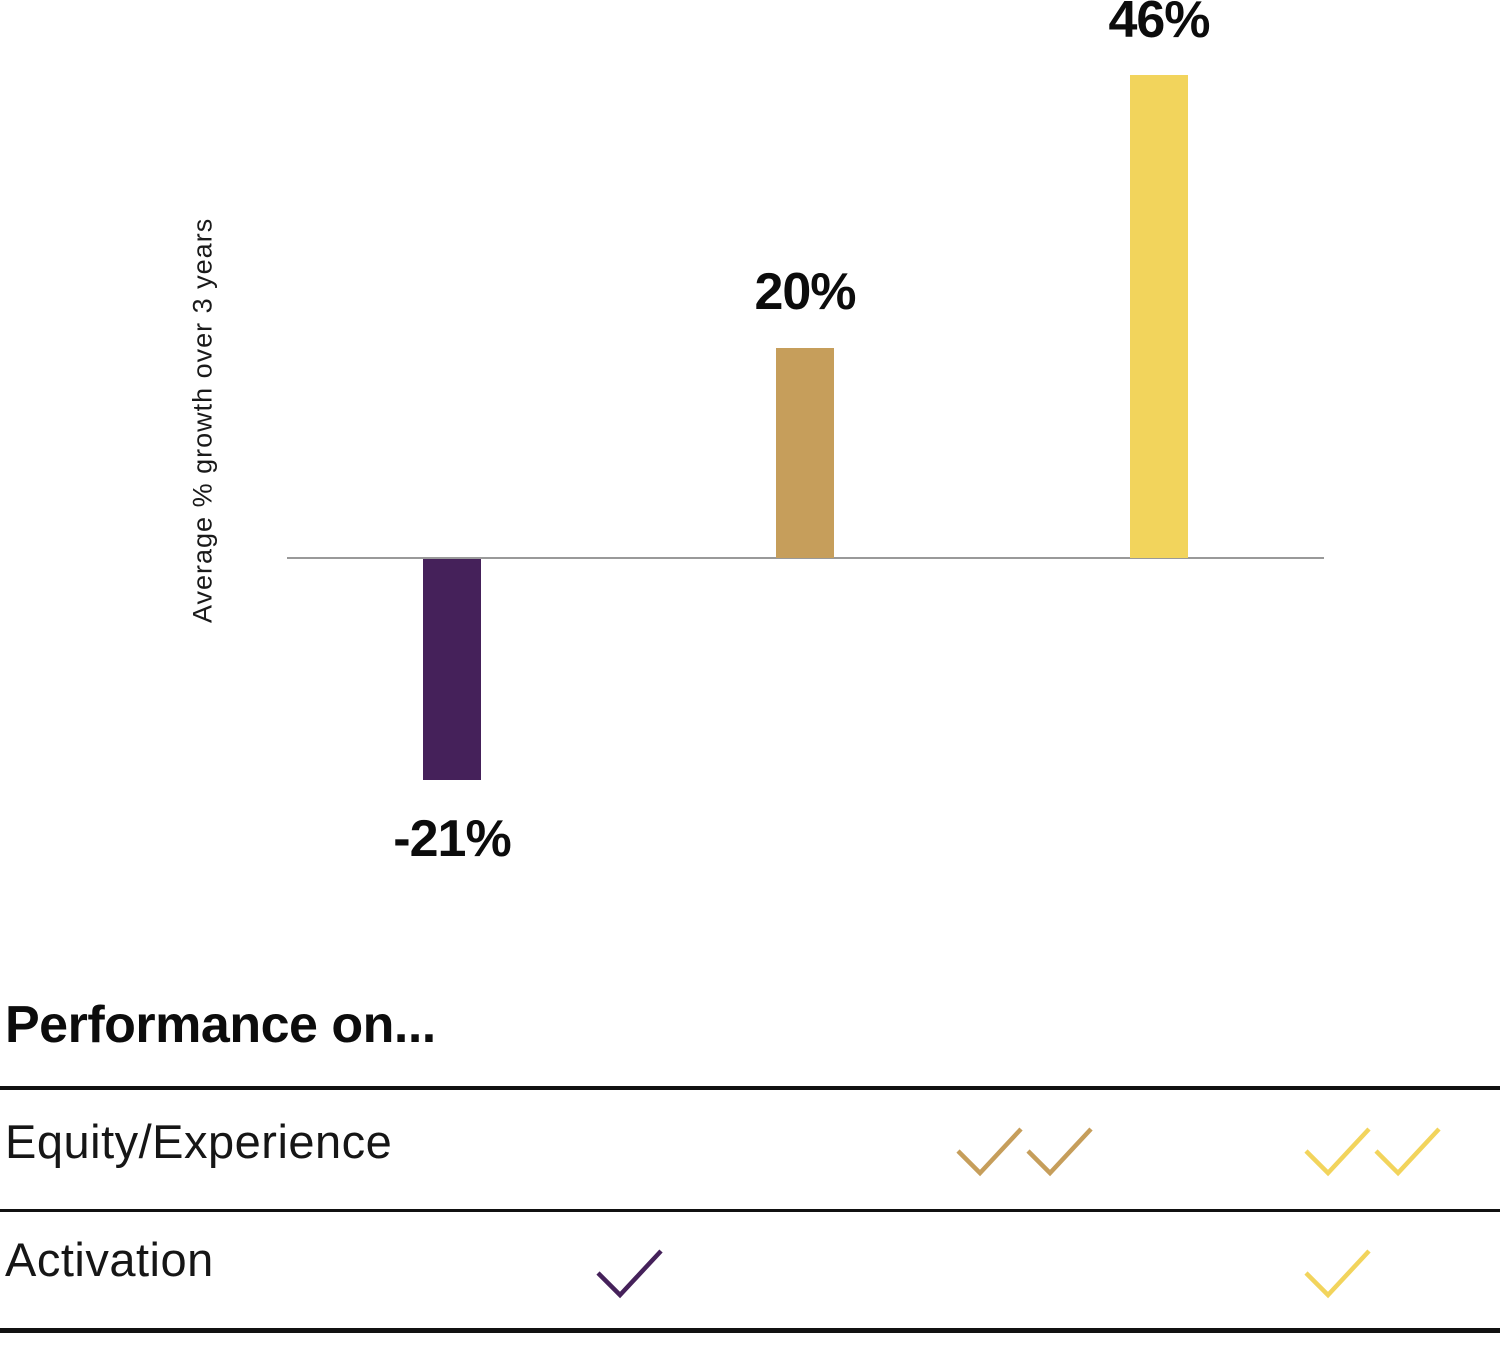 The width and height of the screenshot is (1500, 1356). I want to click on bar-value-label: 20%, so click(805, 292).